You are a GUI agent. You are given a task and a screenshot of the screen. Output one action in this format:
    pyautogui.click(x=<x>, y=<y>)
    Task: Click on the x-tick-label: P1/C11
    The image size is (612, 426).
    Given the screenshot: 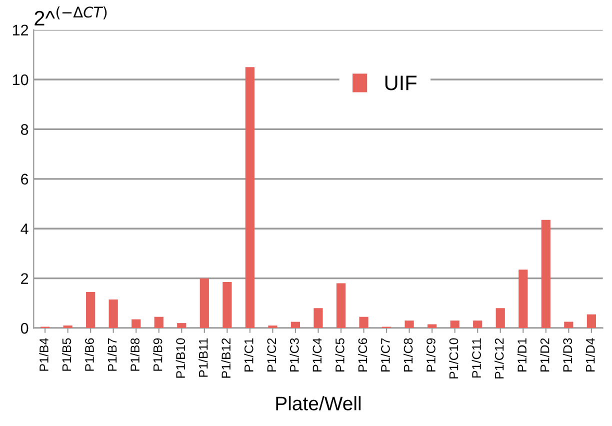 What is the action you would take?
    pyautogui.click(x=476, y=358)
    